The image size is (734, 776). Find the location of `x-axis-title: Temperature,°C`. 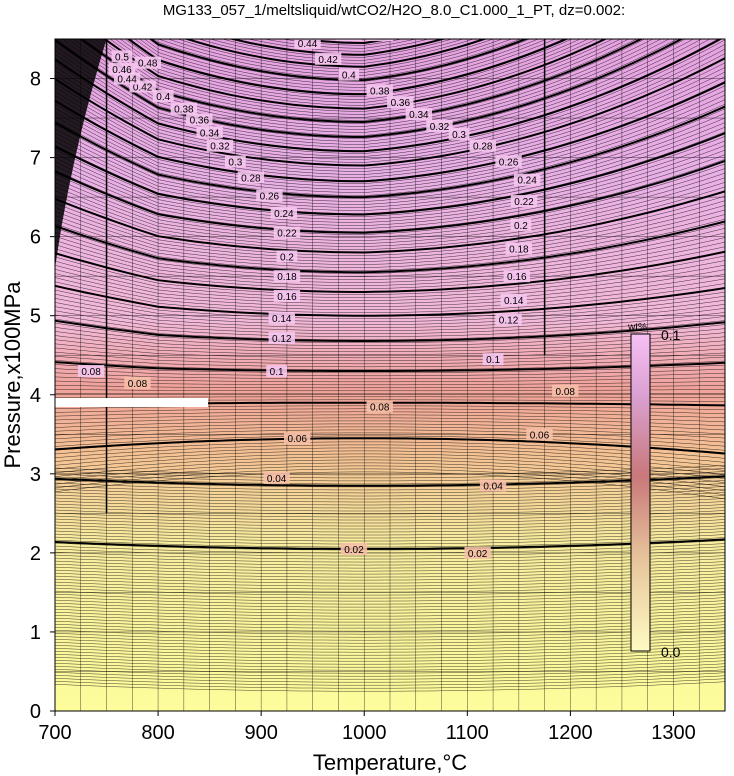

x-axis-title: Temperature,°C is located at coordinates (390, 762).